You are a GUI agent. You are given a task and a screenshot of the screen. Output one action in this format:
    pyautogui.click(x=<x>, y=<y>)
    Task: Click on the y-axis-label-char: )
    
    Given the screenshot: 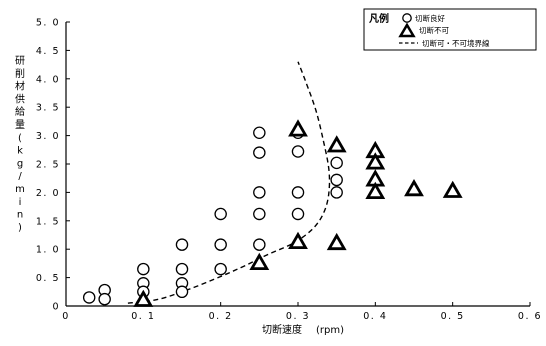 What is the action you would take?
    pyautogui.click(x=20, y=227)
    